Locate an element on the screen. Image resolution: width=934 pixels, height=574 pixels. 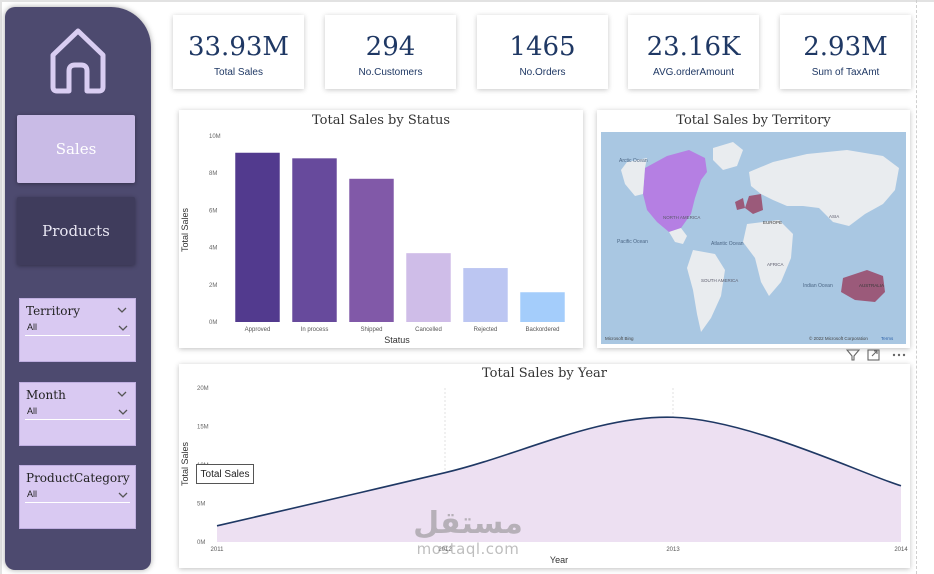
map-label: ASIA is located at coordinates (834, 216).